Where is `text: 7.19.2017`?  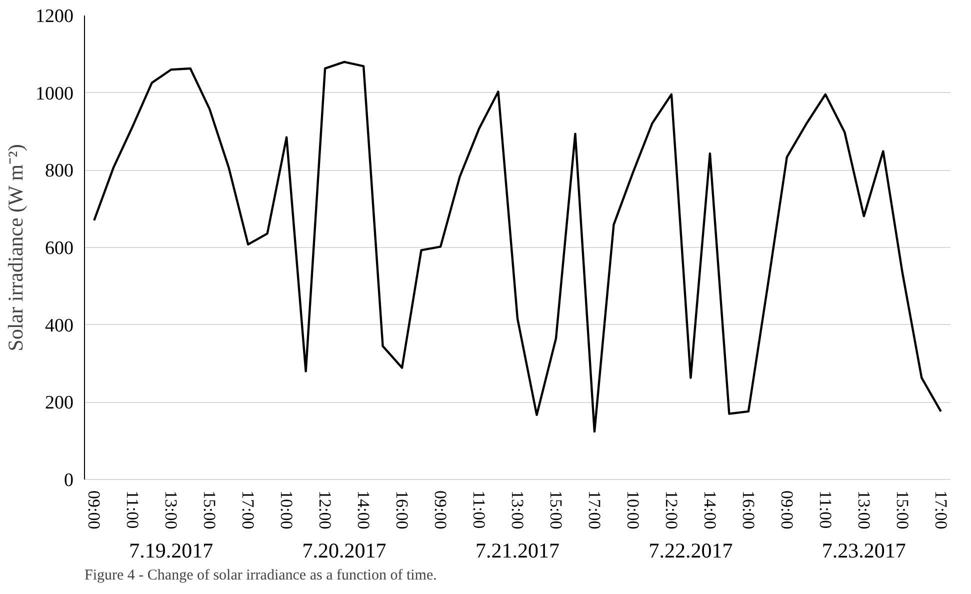
text: 7.19.2017 is located at coordinates (171, 550).